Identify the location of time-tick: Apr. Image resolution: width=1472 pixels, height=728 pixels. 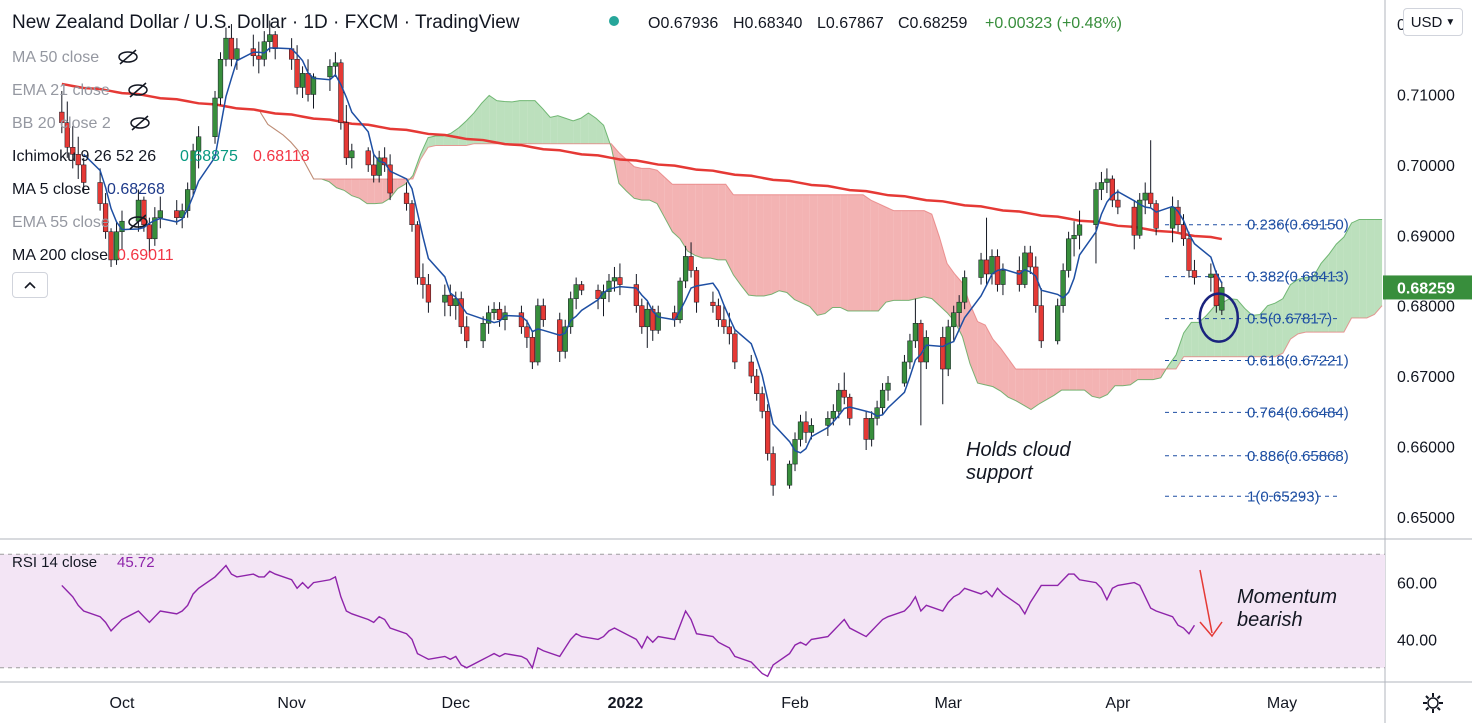
(1118, 703).